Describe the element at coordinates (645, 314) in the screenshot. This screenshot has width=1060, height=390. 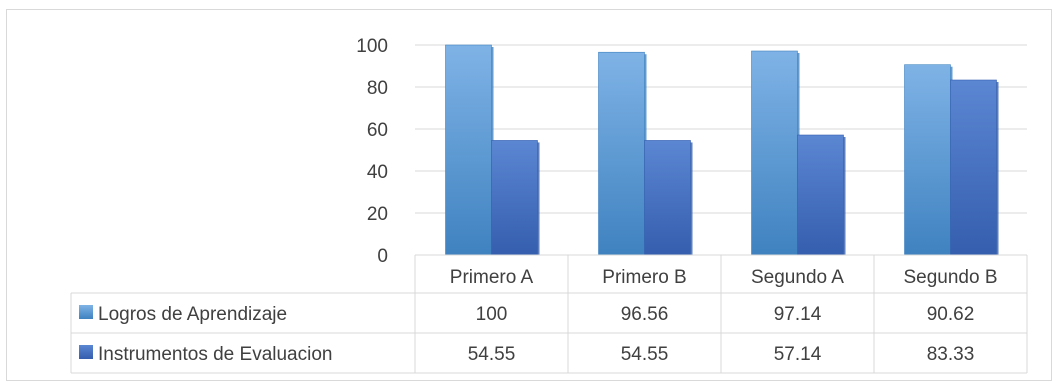
I see `data-table-value: 96.56` at that location.